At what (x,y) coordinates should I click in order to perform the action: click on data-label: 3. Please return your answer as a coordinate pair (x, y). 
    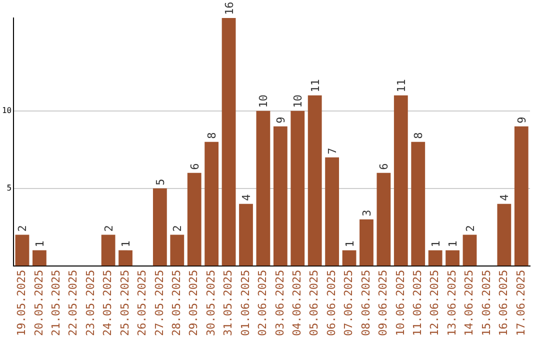
    Looking at the image, I should click on (367, 213).